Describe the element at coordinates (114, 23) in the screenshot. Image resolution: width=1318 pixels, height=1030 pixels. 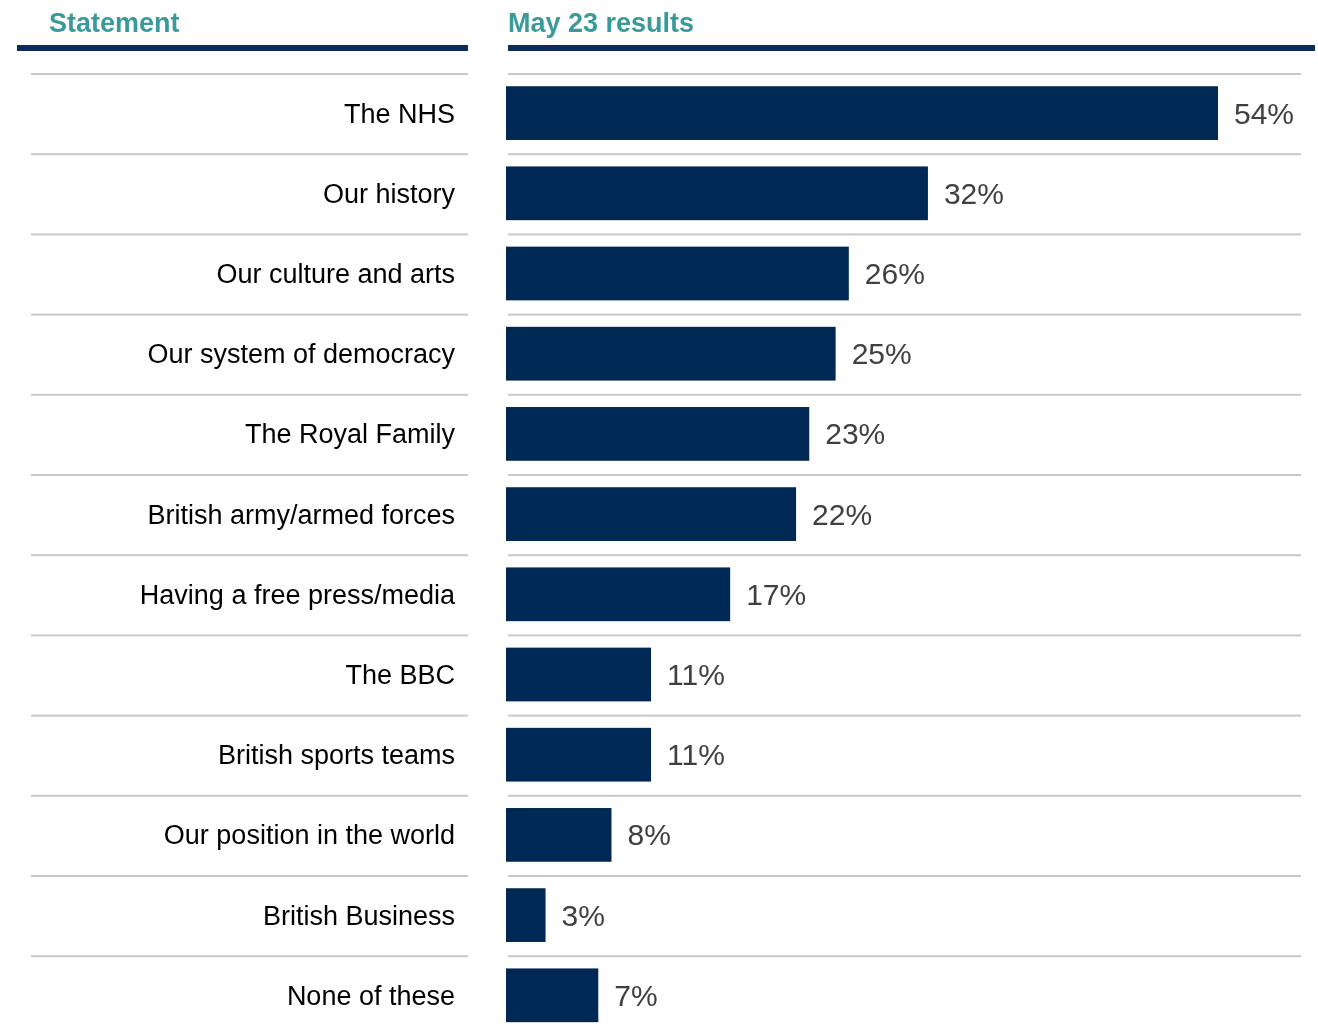
I see `y-axis-title: Statement` at that location.